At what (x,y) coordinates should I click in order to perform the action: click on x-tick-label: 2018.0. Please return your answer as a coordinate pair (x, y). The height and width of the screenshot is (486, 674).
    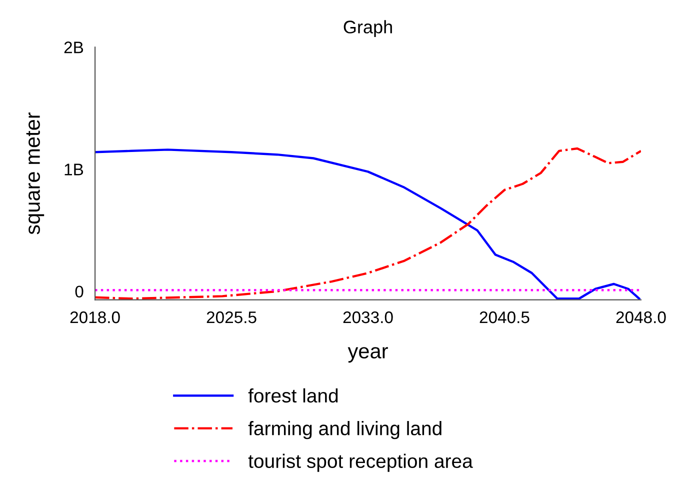
    Looking at the image, I should click on (95, 317).